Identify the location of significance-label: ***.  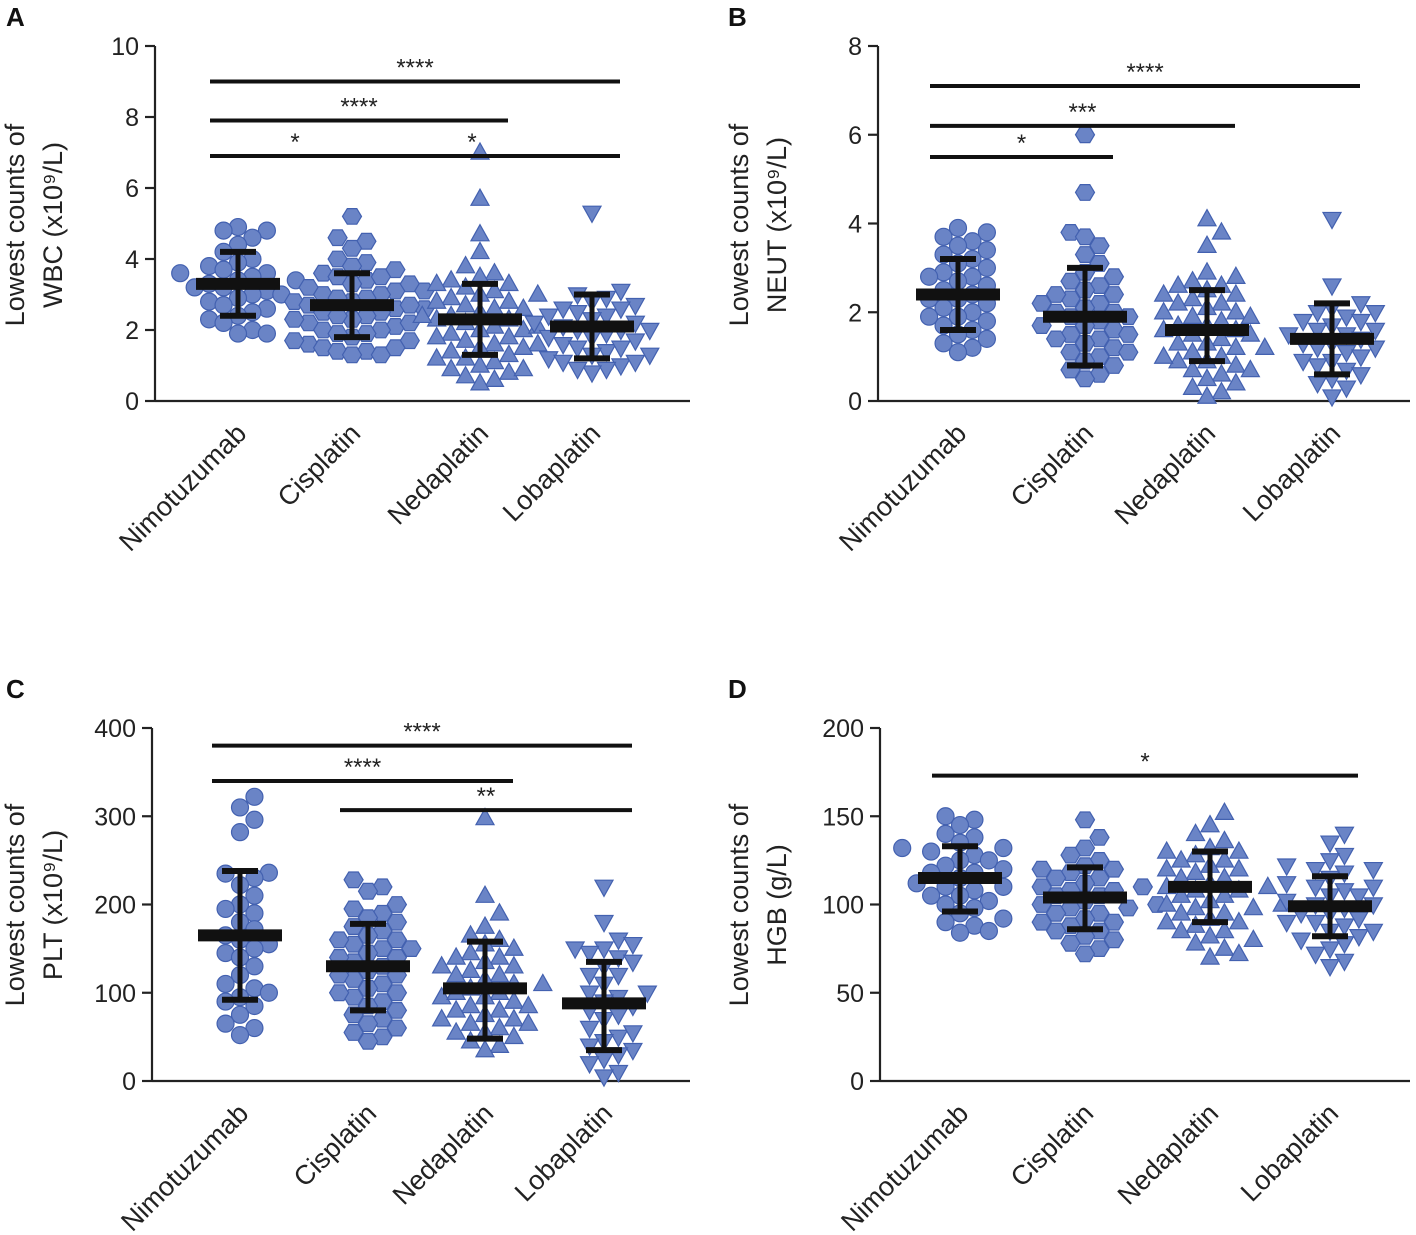
(1082, 112).